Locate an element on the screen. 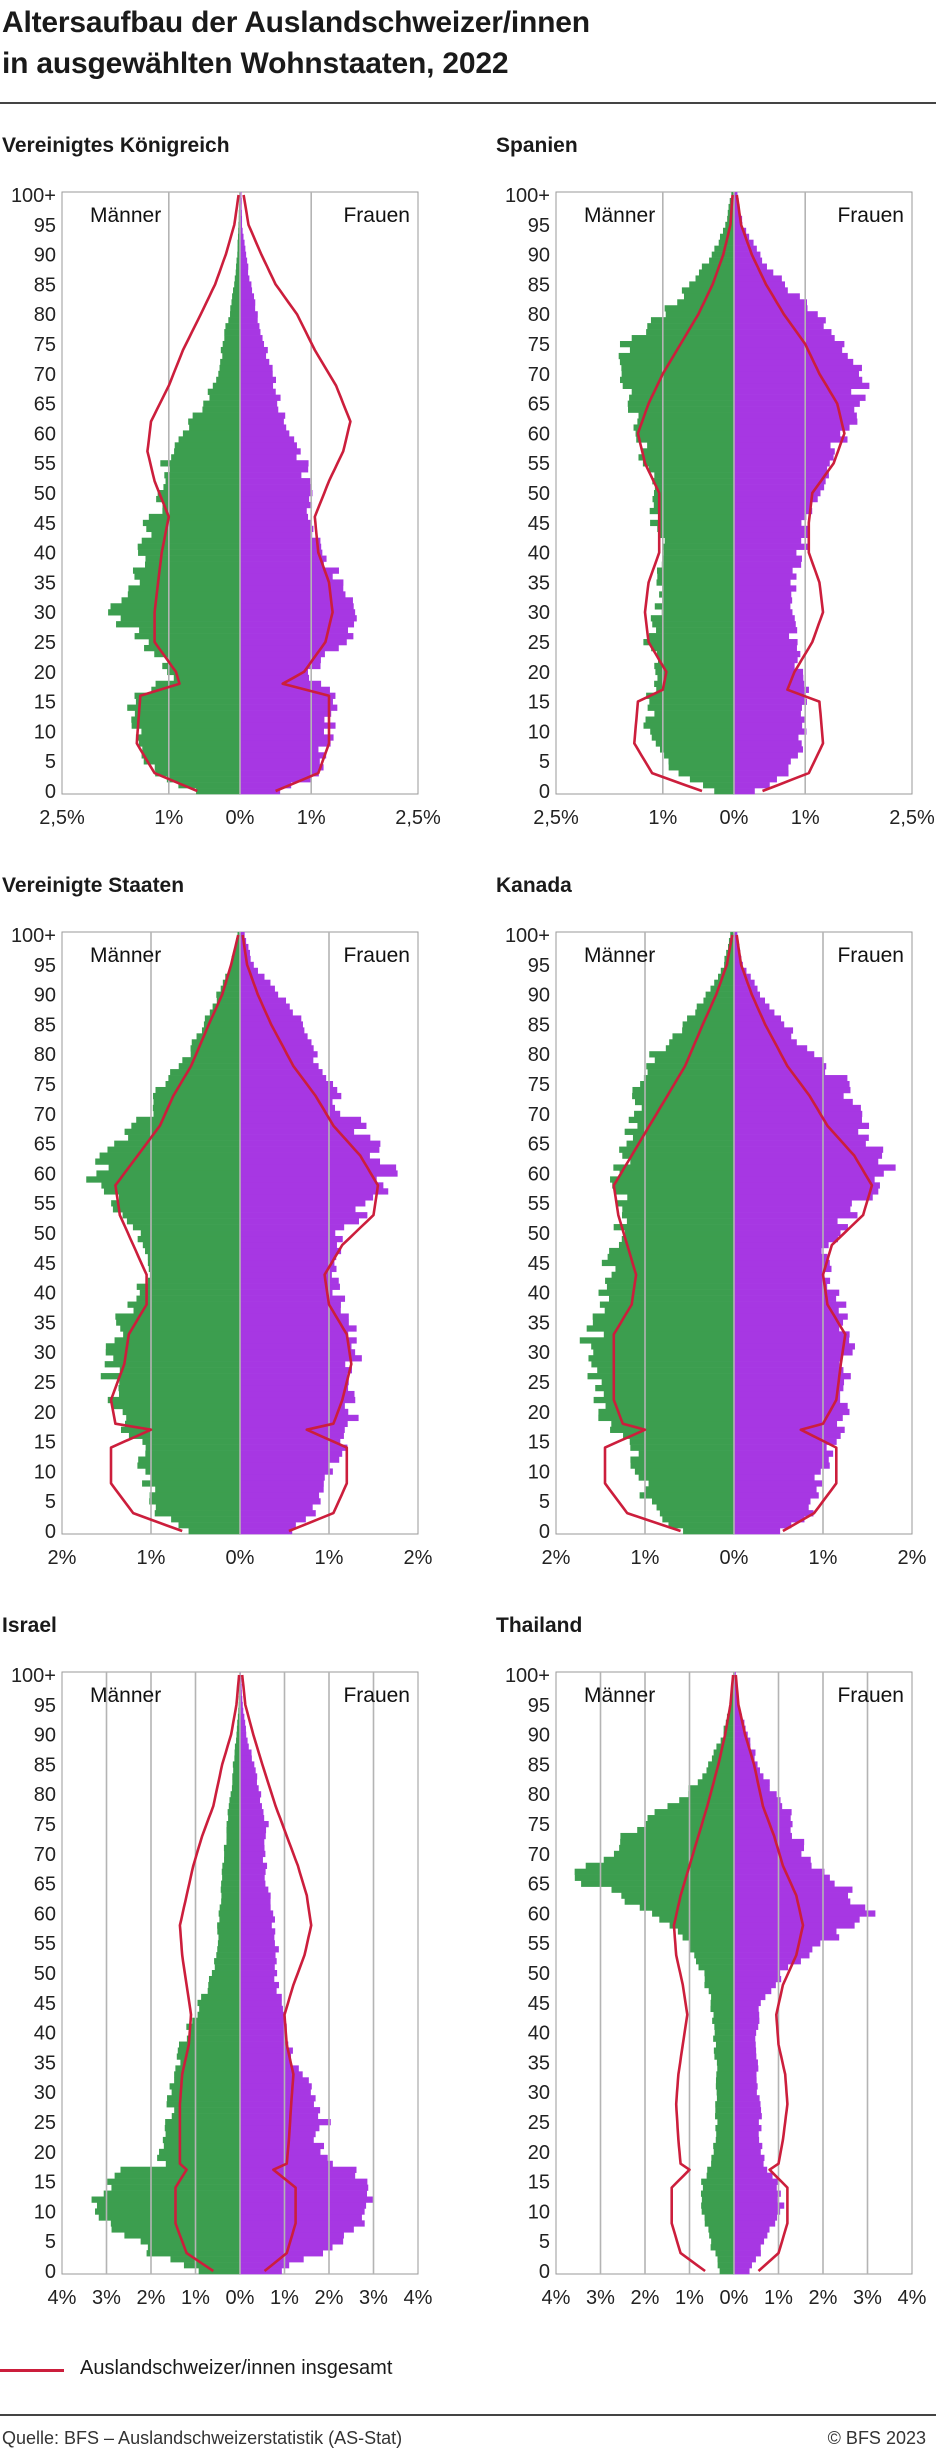  y-tick-label: 50 is located at coordinates (45, 494).